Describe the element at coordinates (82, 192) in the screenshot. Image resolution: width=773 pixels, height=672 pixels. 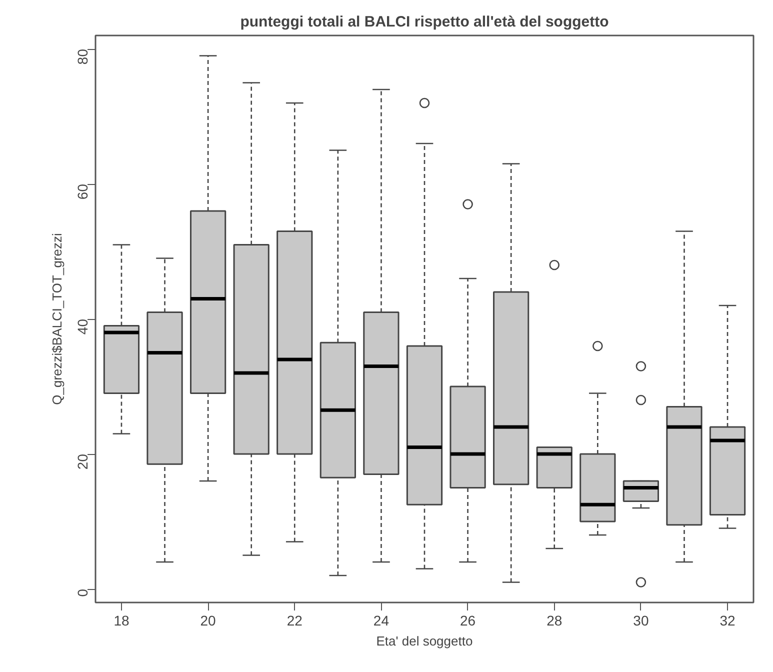
I see `y-tick-label: 60` at that location.